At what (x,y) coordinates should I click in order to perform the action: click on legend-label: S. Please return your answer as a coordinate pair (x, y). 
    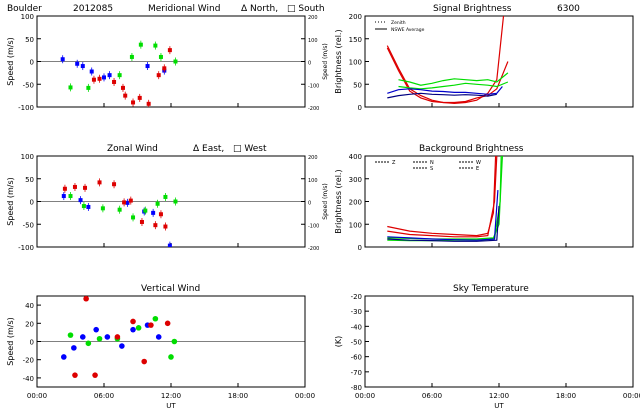
    Looking at the image, I should click on (431, 169).